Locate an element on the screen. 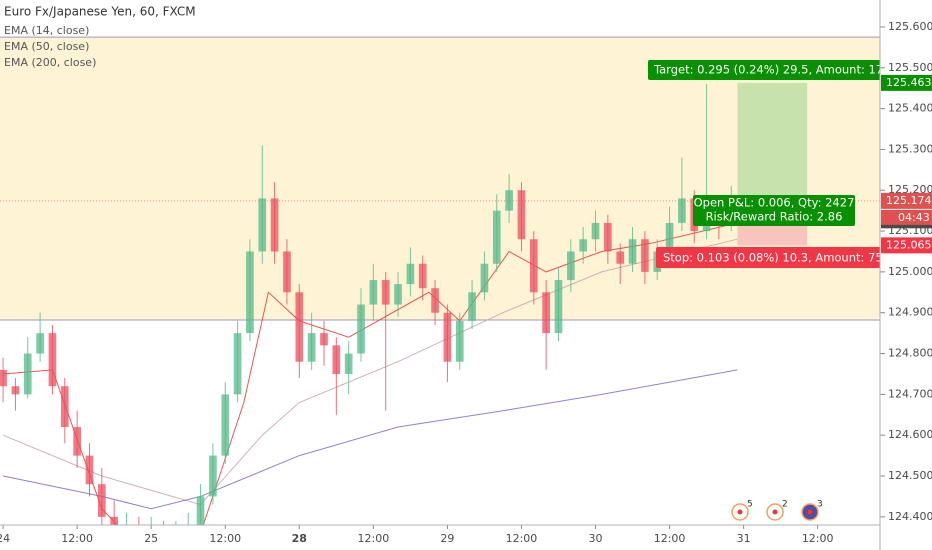 The image size is (932, 550). price-tag-label: 125.174 is located at coordinates (909, 200).